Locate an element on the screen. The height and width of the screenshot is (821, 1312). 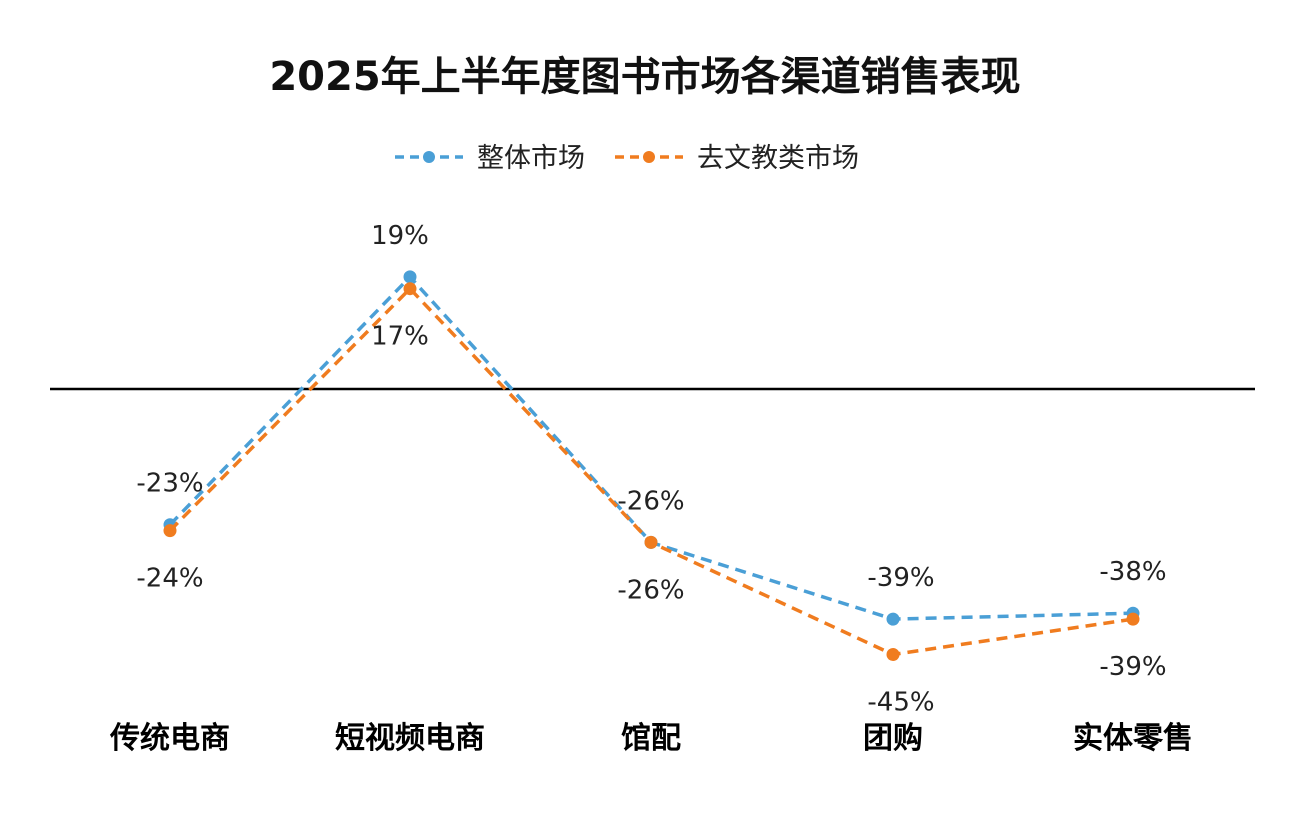
legend-item-1: 整体市场 is located at coordinates (490, 158).